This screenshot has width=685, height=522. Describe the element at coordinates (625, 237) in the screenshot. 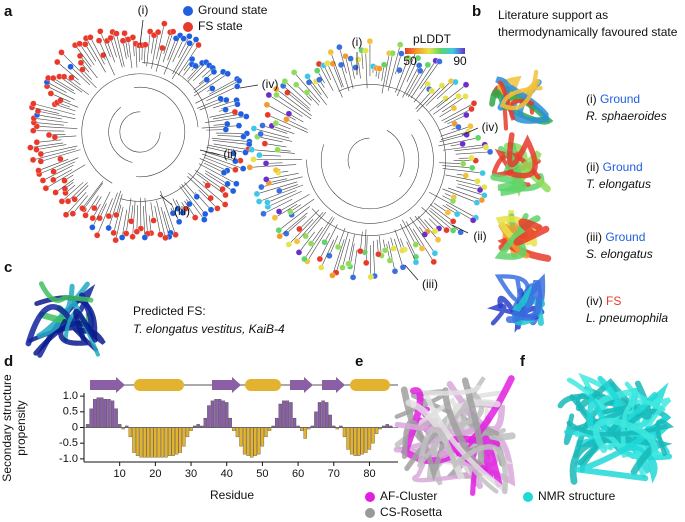

I see `entry-state: Ground` at that location.